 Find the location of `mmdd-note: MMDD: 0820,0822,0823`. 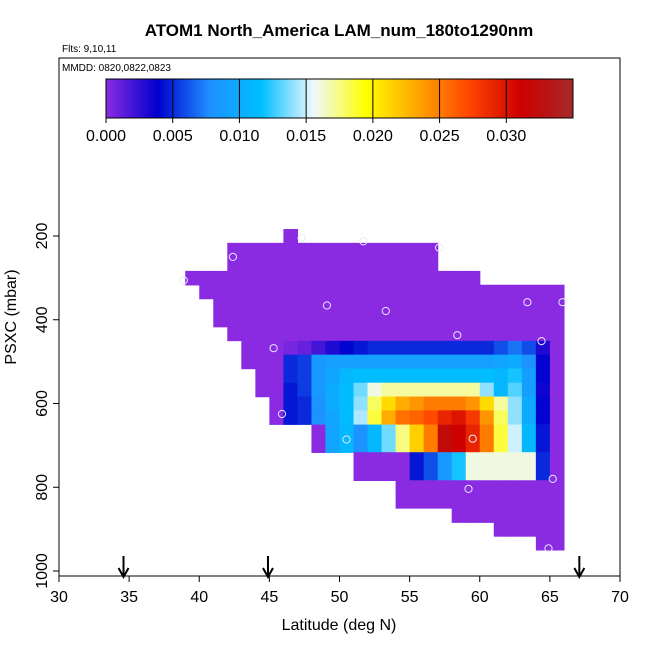

mmdd-note: MMDD: 0820,0822,0823 is located at coordinates (116, 68).